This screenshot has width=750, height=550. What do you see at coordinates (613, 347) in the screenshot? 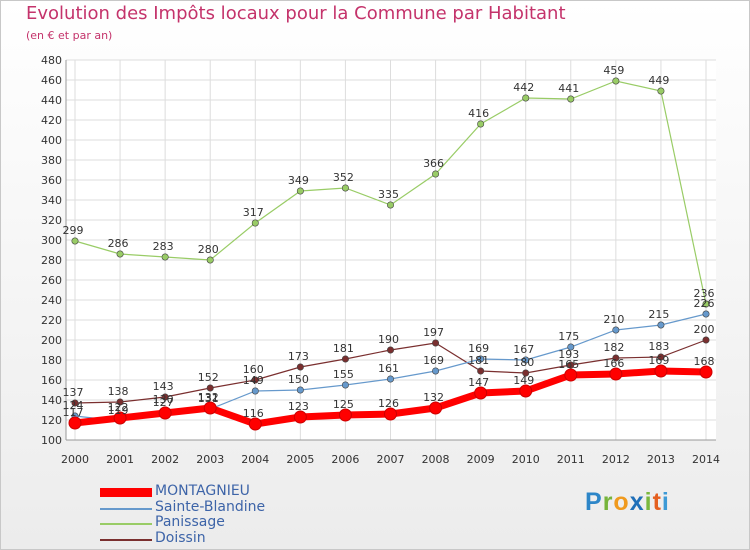
I see `data-label-doissin: 182` at bounding box center [613, 347].